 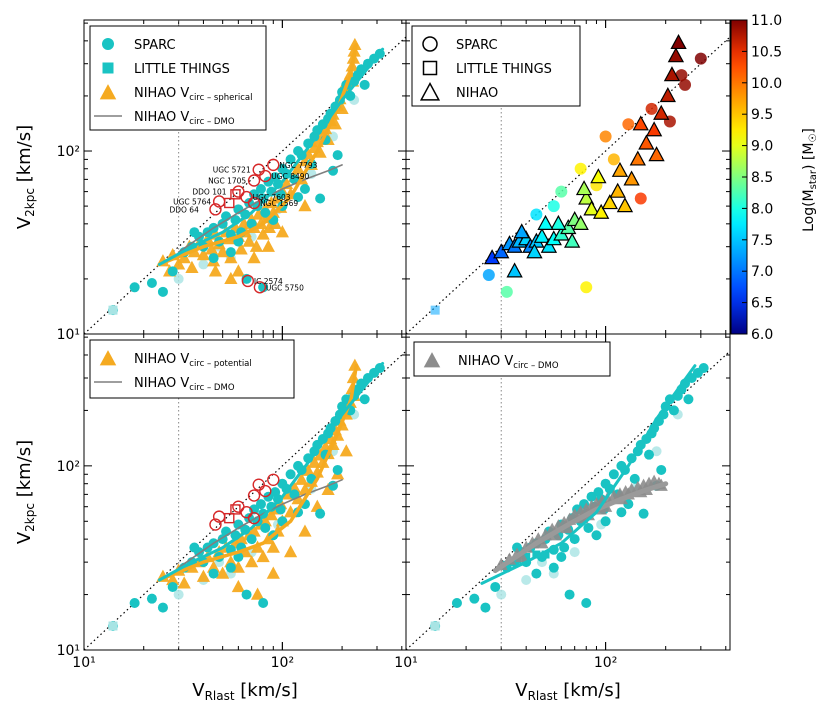 I want to click on legend-label: NIHAO, so click(x=477, y=93).